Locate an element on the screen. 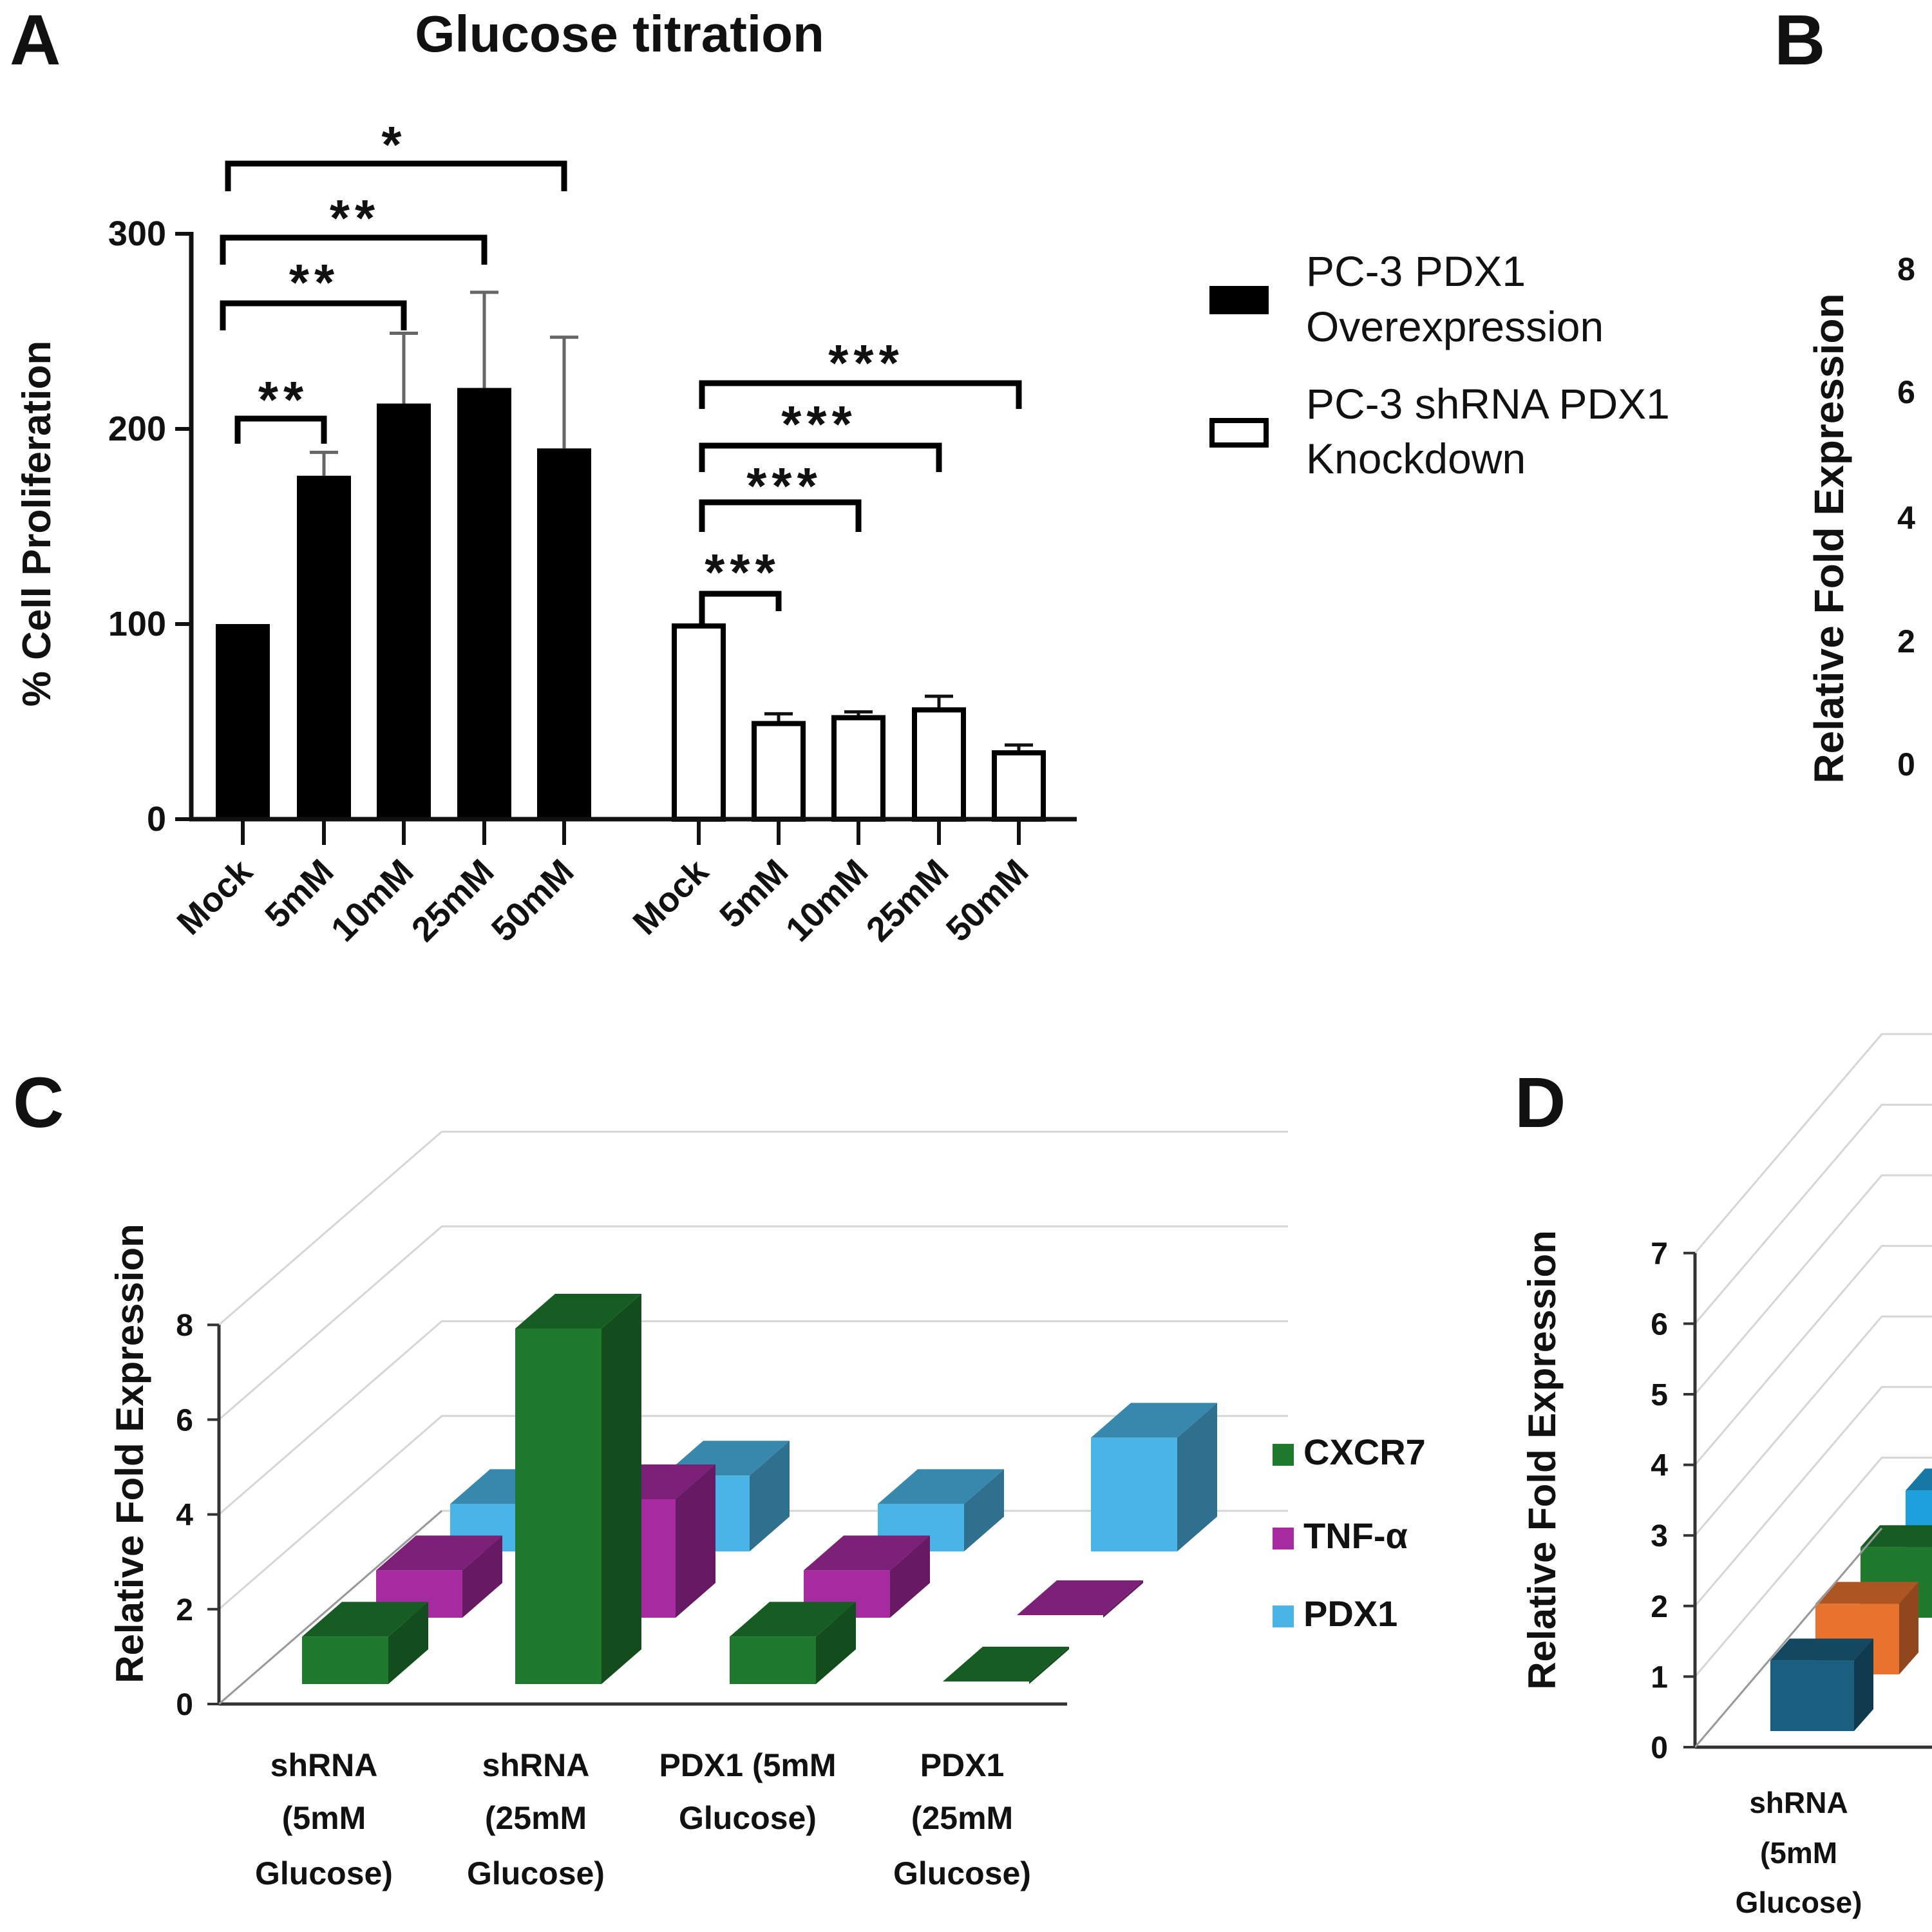  y-tick-label: 200 is located at coordinates (137, 429).